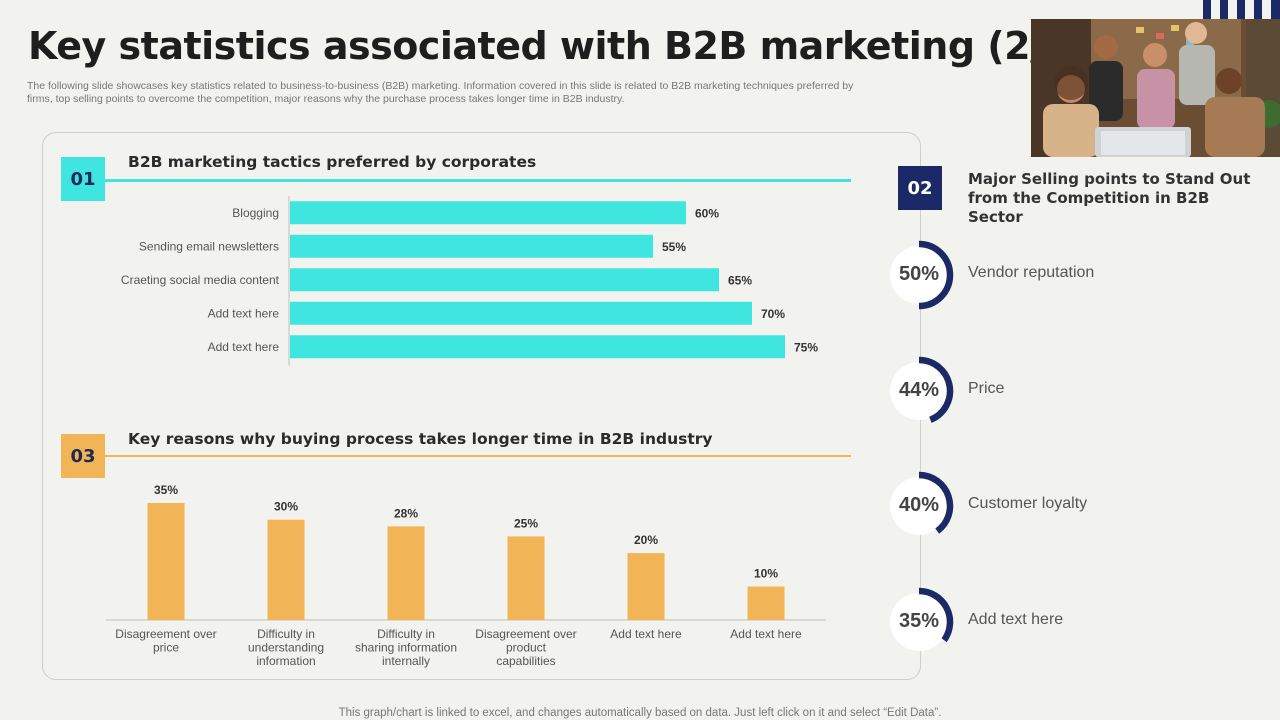  I want to click on tactics-value-label: 65%, so click(740, 280).